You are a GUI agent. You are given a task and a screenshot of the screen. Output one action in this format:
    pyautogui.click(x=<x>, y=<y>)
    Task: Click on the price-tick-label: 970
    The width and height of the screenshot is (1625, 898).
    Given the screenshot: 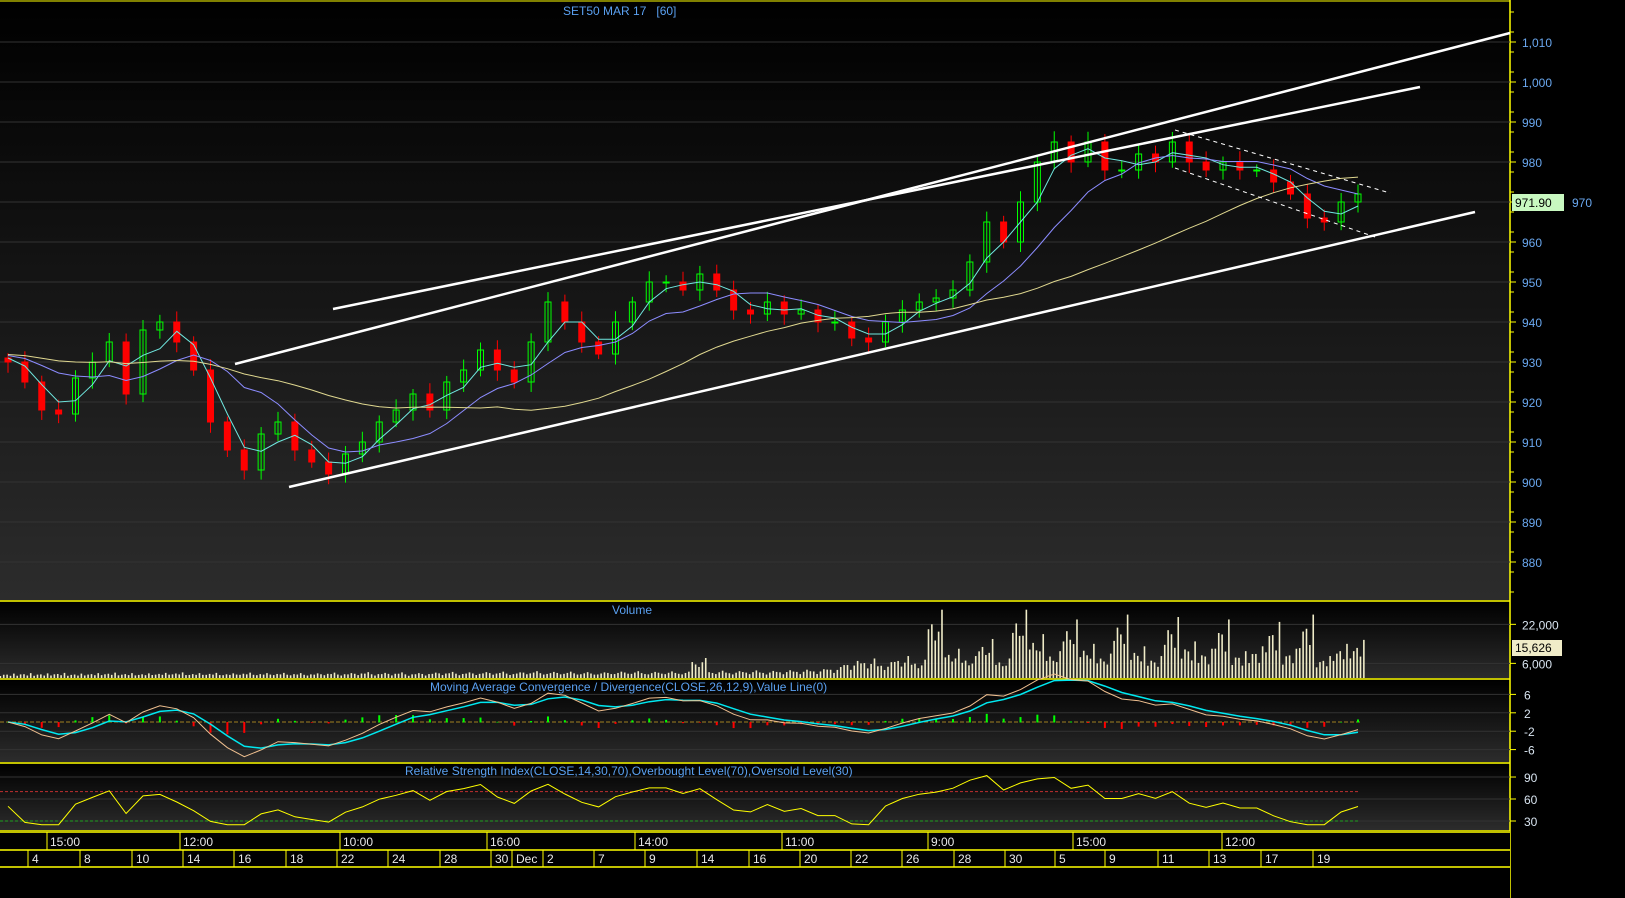 What is the action you would take?
    pyautogui.click(x=1582, y=203)
    